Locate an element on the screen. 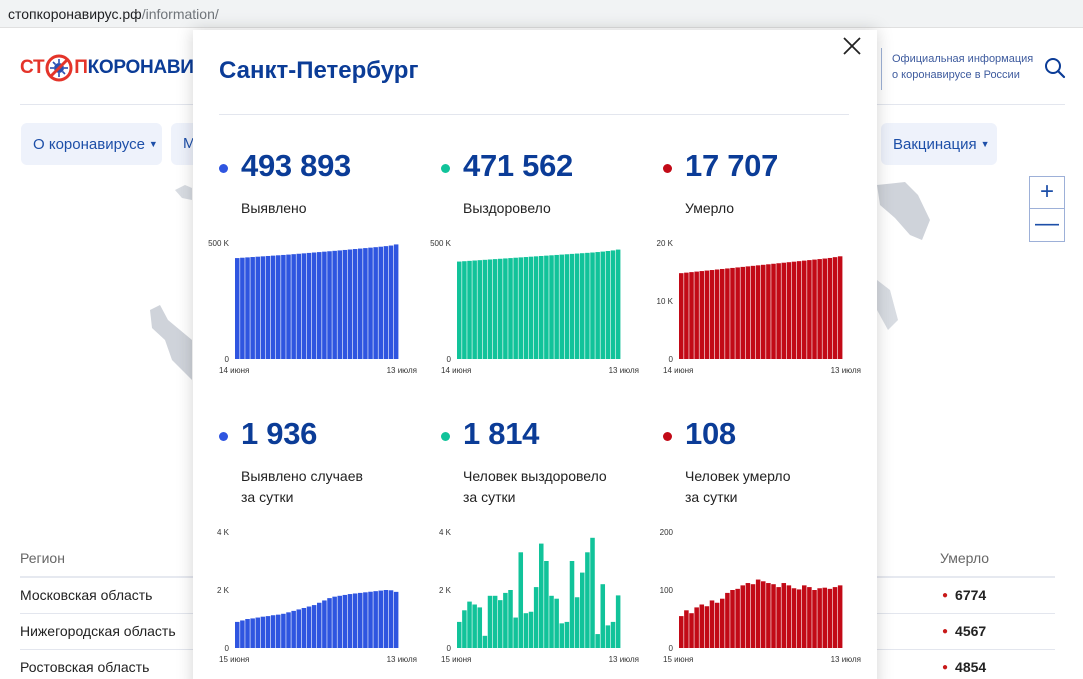 This screenshot has width=1083, height=679. stat-daily-cases: 1 936 Выявлено случаев за сутки is located at coordinates (324, 461).